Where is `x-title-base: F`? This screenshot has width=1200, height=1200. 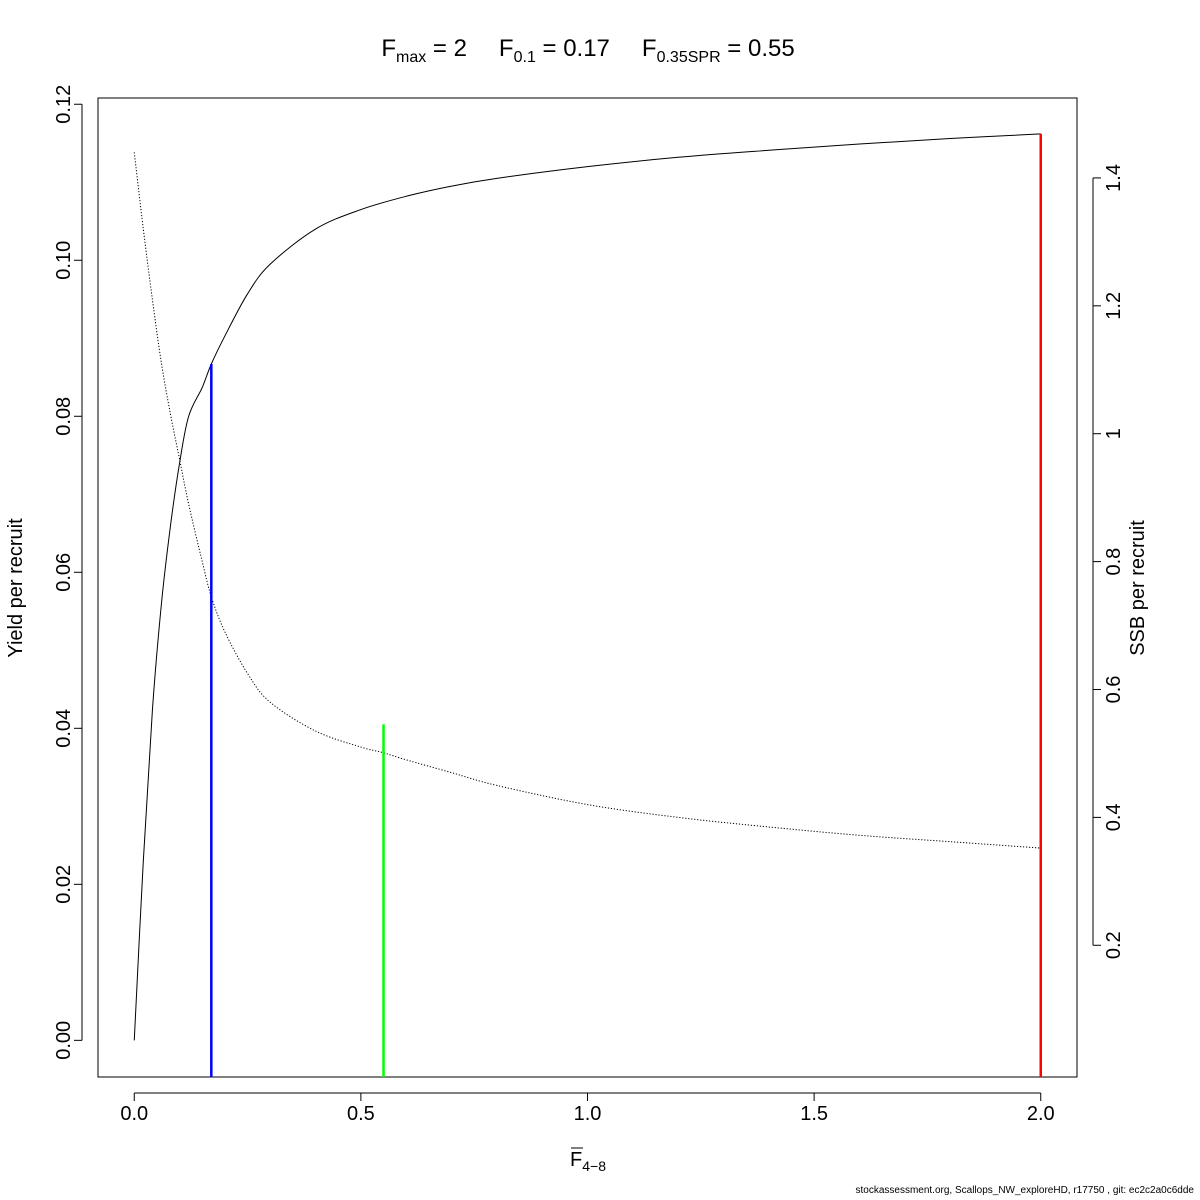 x-title-base: F is located at coordinates (576, 1160).